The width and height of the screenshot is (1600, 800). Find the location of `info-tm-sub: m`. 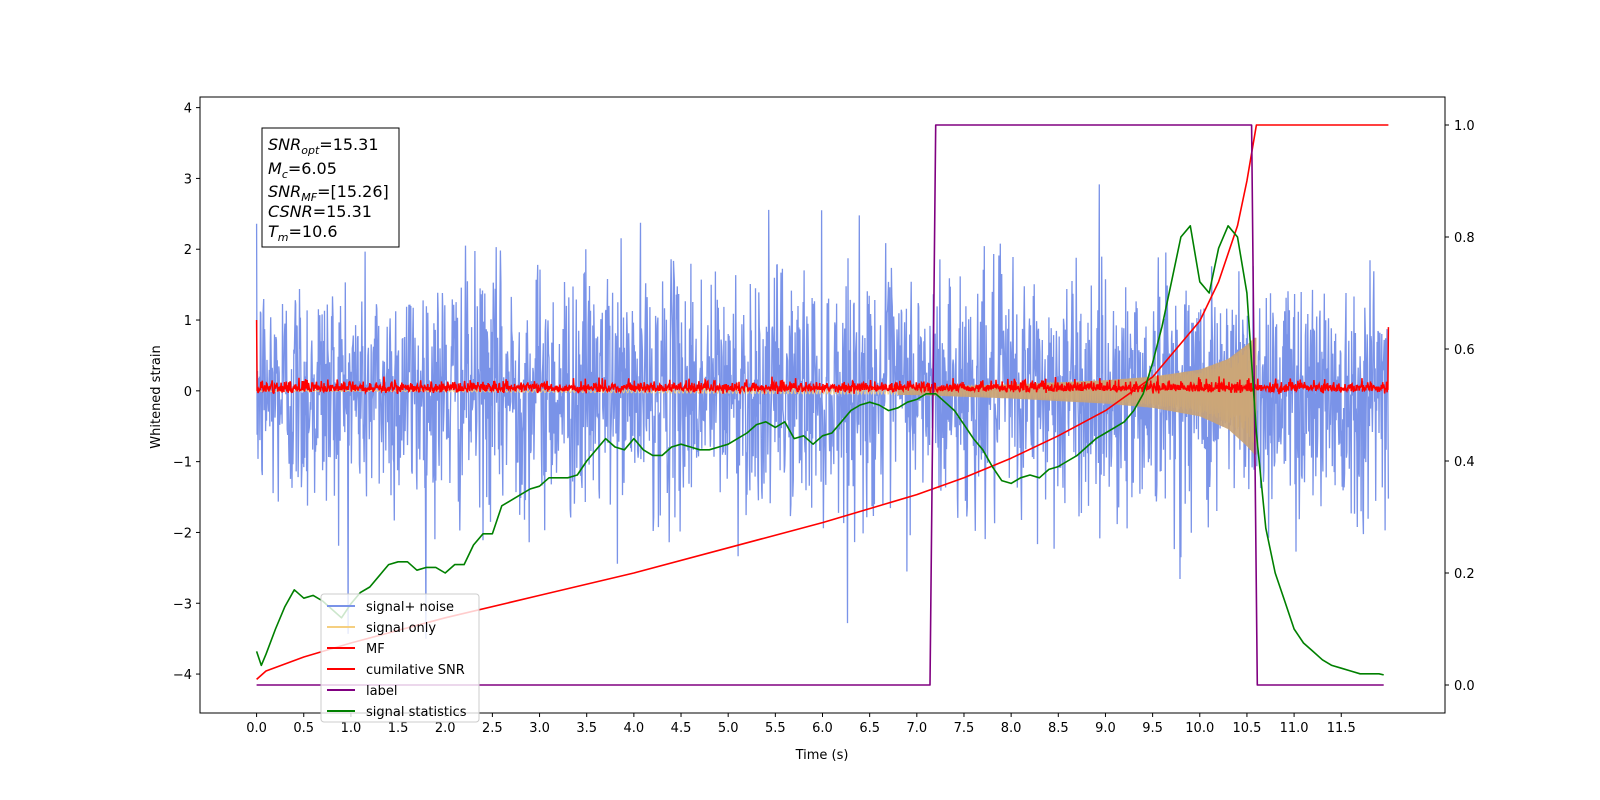

info-tm-sub: m is located at coordinates (283, 237).